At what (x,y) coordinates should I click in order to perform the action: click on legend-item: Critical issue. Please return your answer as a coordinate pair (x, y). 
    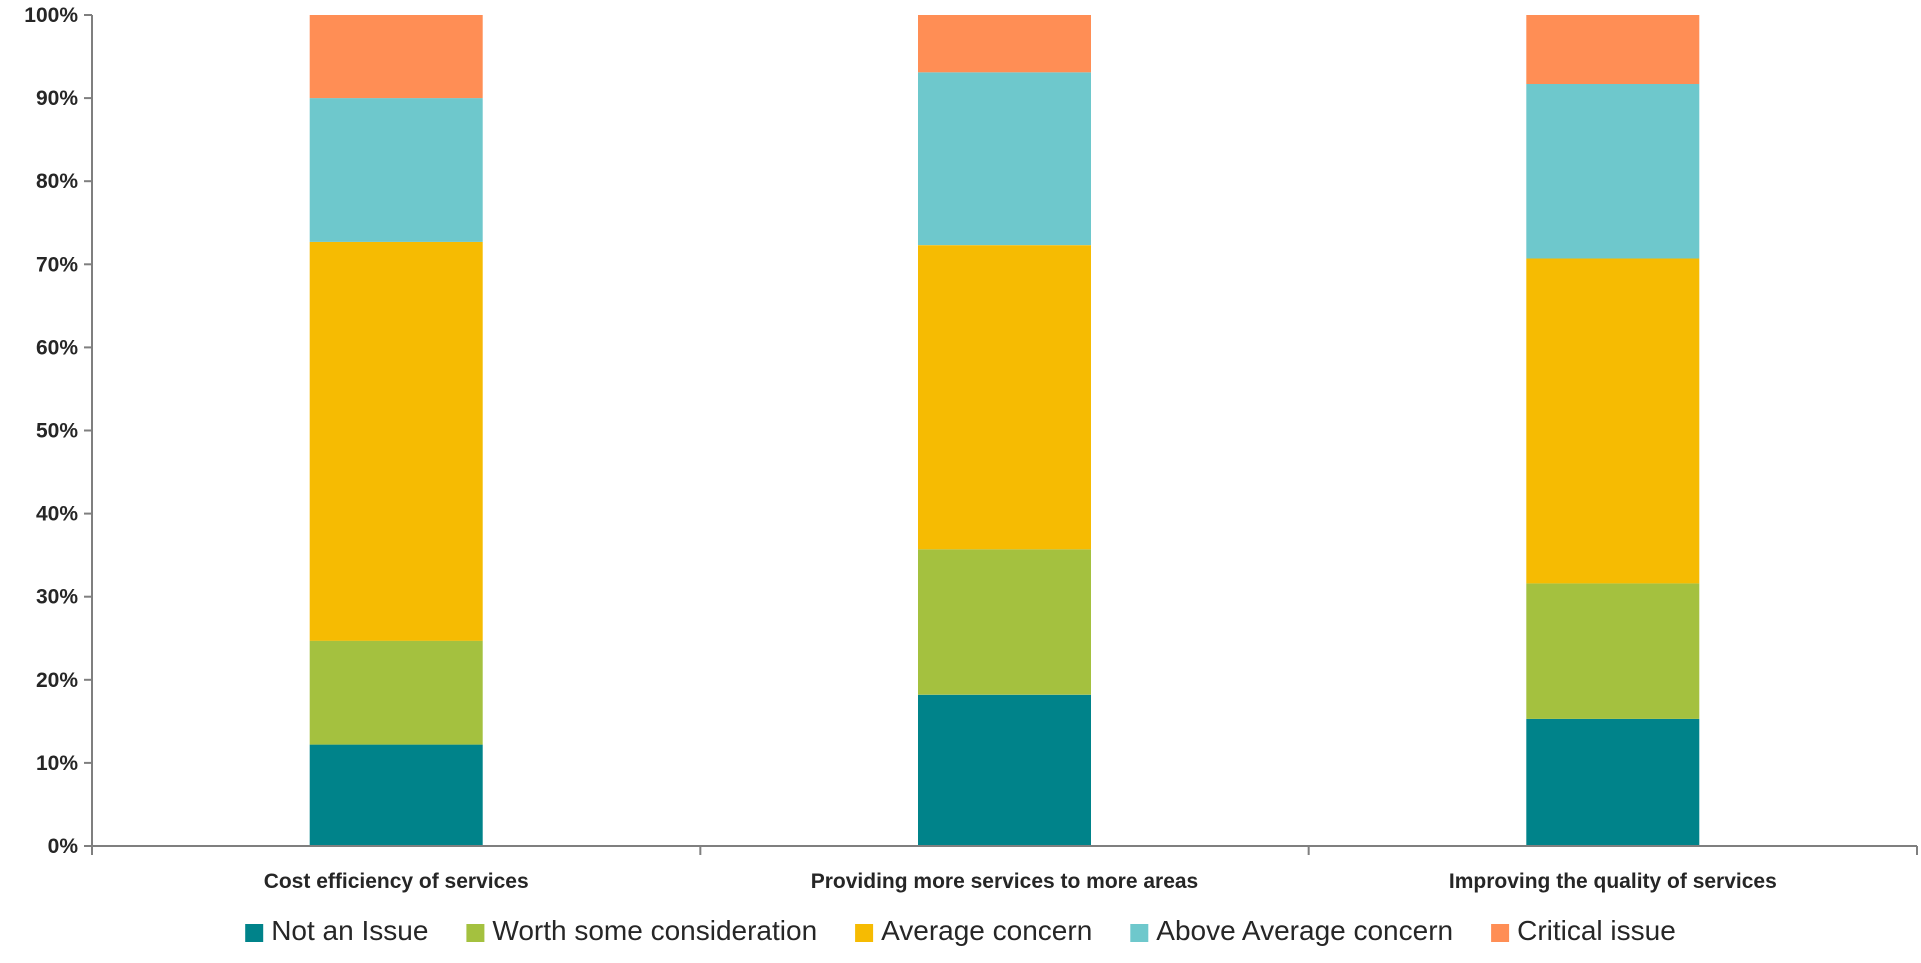
    Looking at the image, I should click on (1583, 930).